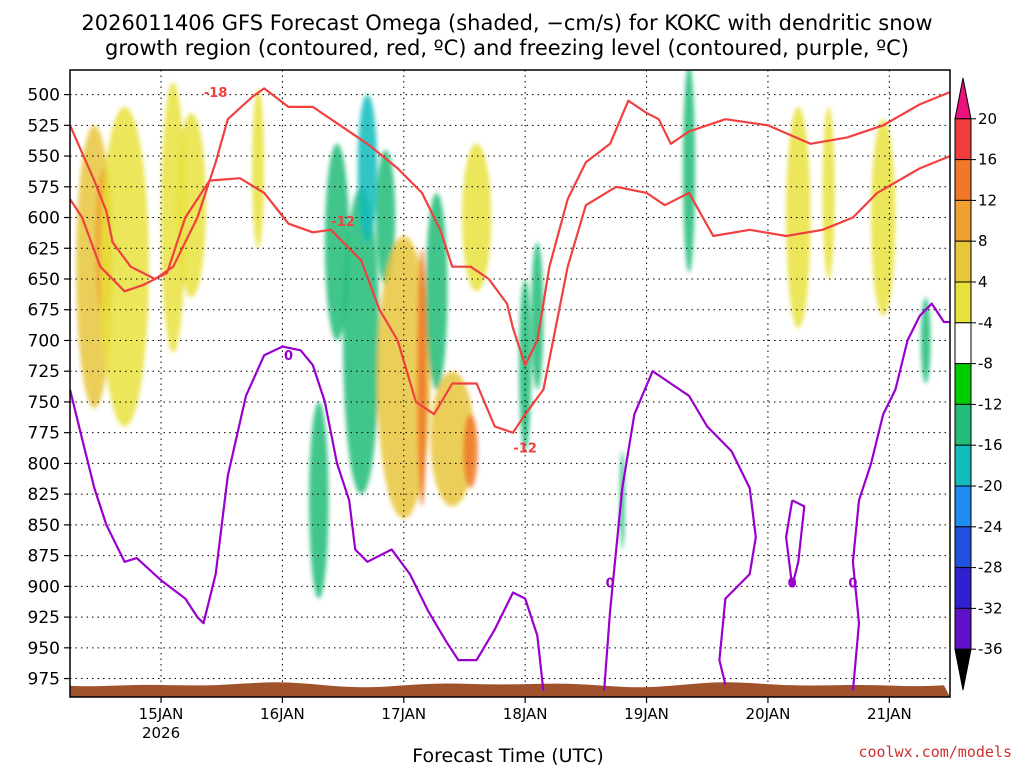  What do you see at coordinates (44, 188) in the screenshot?
I see `y-tick-label-575: 575` at bounding box center [44, 188].